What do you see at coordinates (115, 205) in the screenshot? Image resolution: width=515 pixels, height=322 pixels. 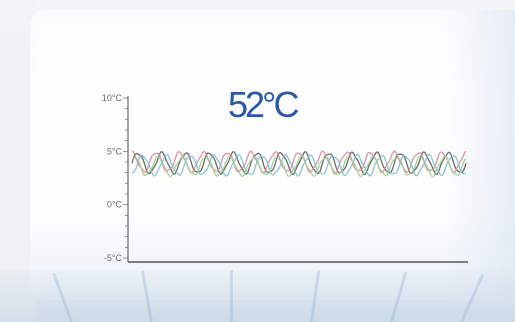 I see `y-tick-label: 0°C` at bounding box center [115, 205].